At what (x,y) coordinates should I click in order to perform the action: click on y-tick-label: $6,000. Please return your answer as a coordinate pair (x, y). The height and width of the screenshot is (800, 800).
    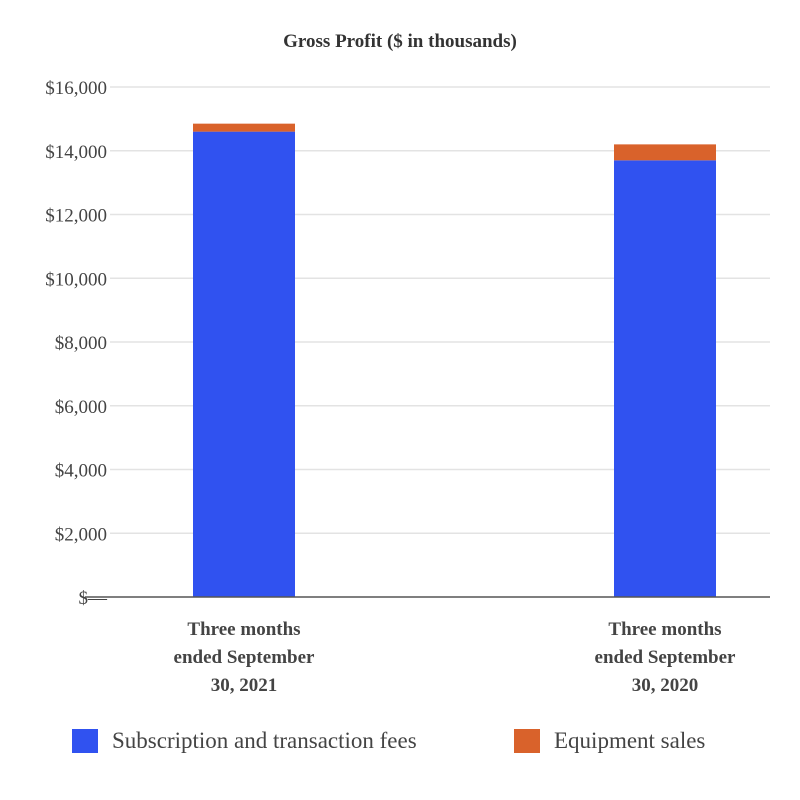
    Looking at the image, I should click on (81, 407).